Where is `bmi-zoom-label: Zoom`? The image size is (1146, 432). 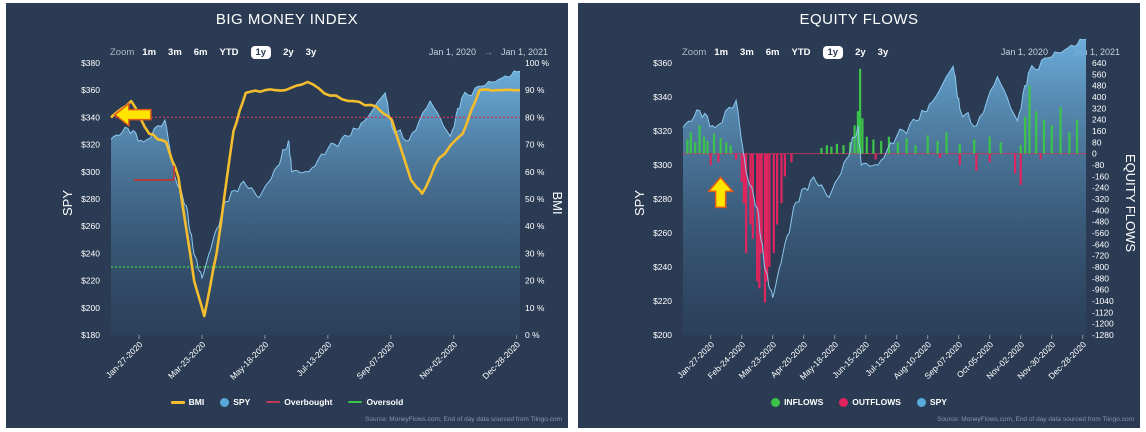 bmi-zoom-label: Zoom is located at coordinates (122, 52).